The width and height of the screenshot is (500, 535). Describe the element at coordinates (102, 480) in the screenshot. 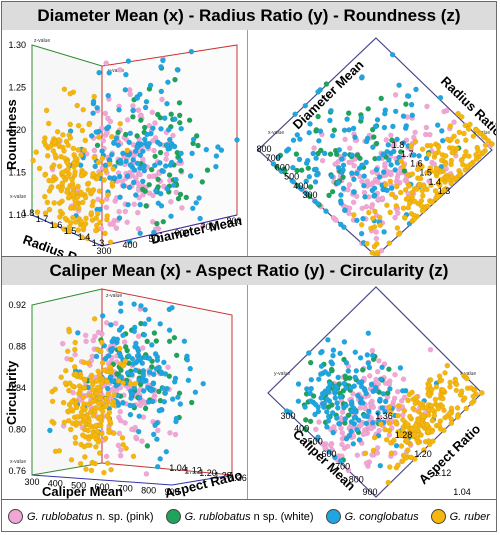

I see `floor-edge-front` at that location.